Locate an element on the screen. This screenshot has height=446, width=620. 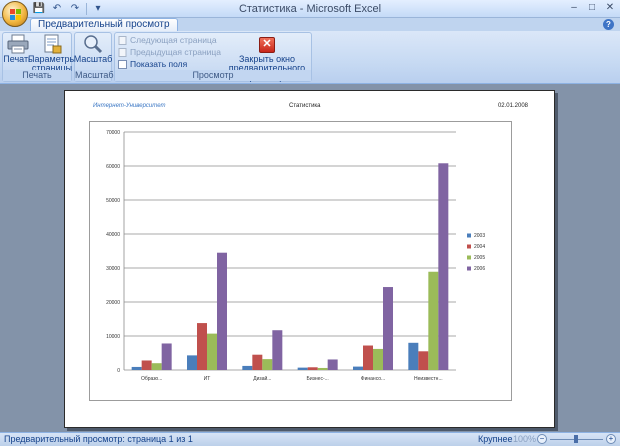
zoom-slider-thumb is located at coordinates (576, 439).